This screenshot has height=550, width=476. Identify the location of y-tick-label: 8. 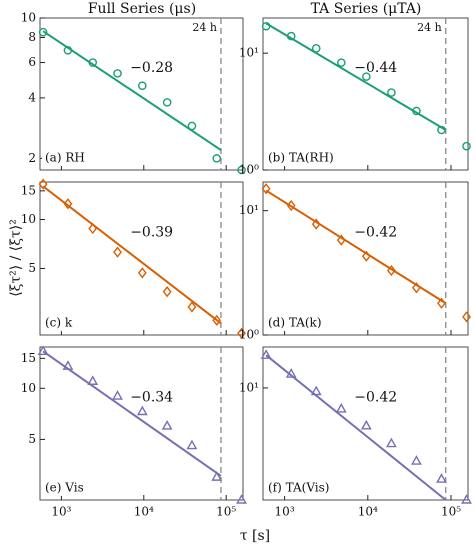
(32, 37).